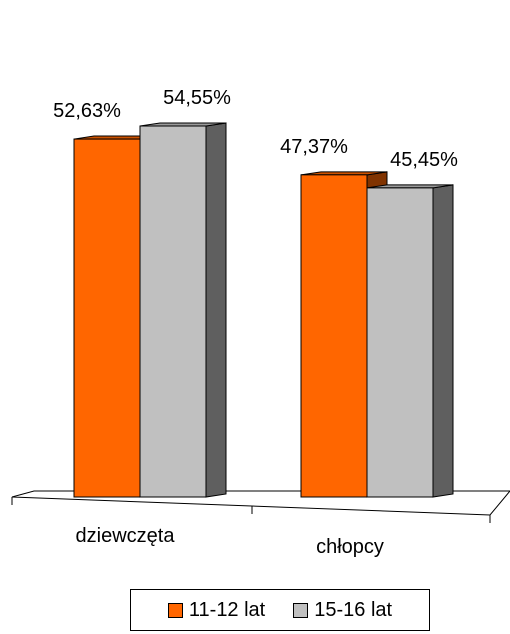 This screenshot has width=510, height=634. Describe the element at coordinates (350, 547) in the screenshot. I see `category-label-2: chłopcy` at that location.